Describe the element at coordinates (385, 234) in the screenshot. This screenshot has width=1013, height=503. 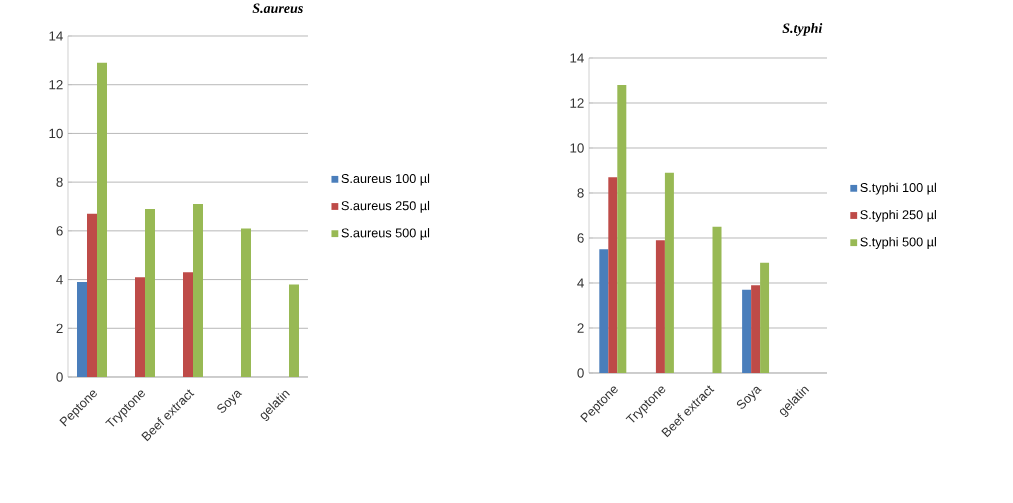
I see `legend-label: S.aureus 500 µl` at that location.